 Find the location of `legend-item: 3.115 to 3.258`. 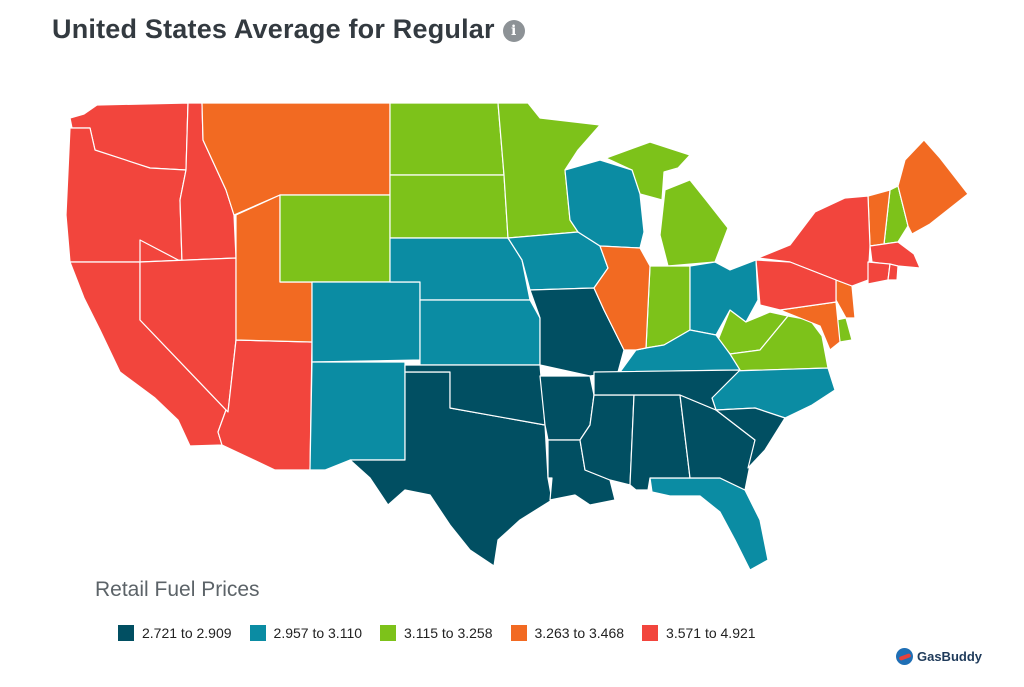

legend-item: 3.115 to 3.258 is located at coordinates (436, 633).